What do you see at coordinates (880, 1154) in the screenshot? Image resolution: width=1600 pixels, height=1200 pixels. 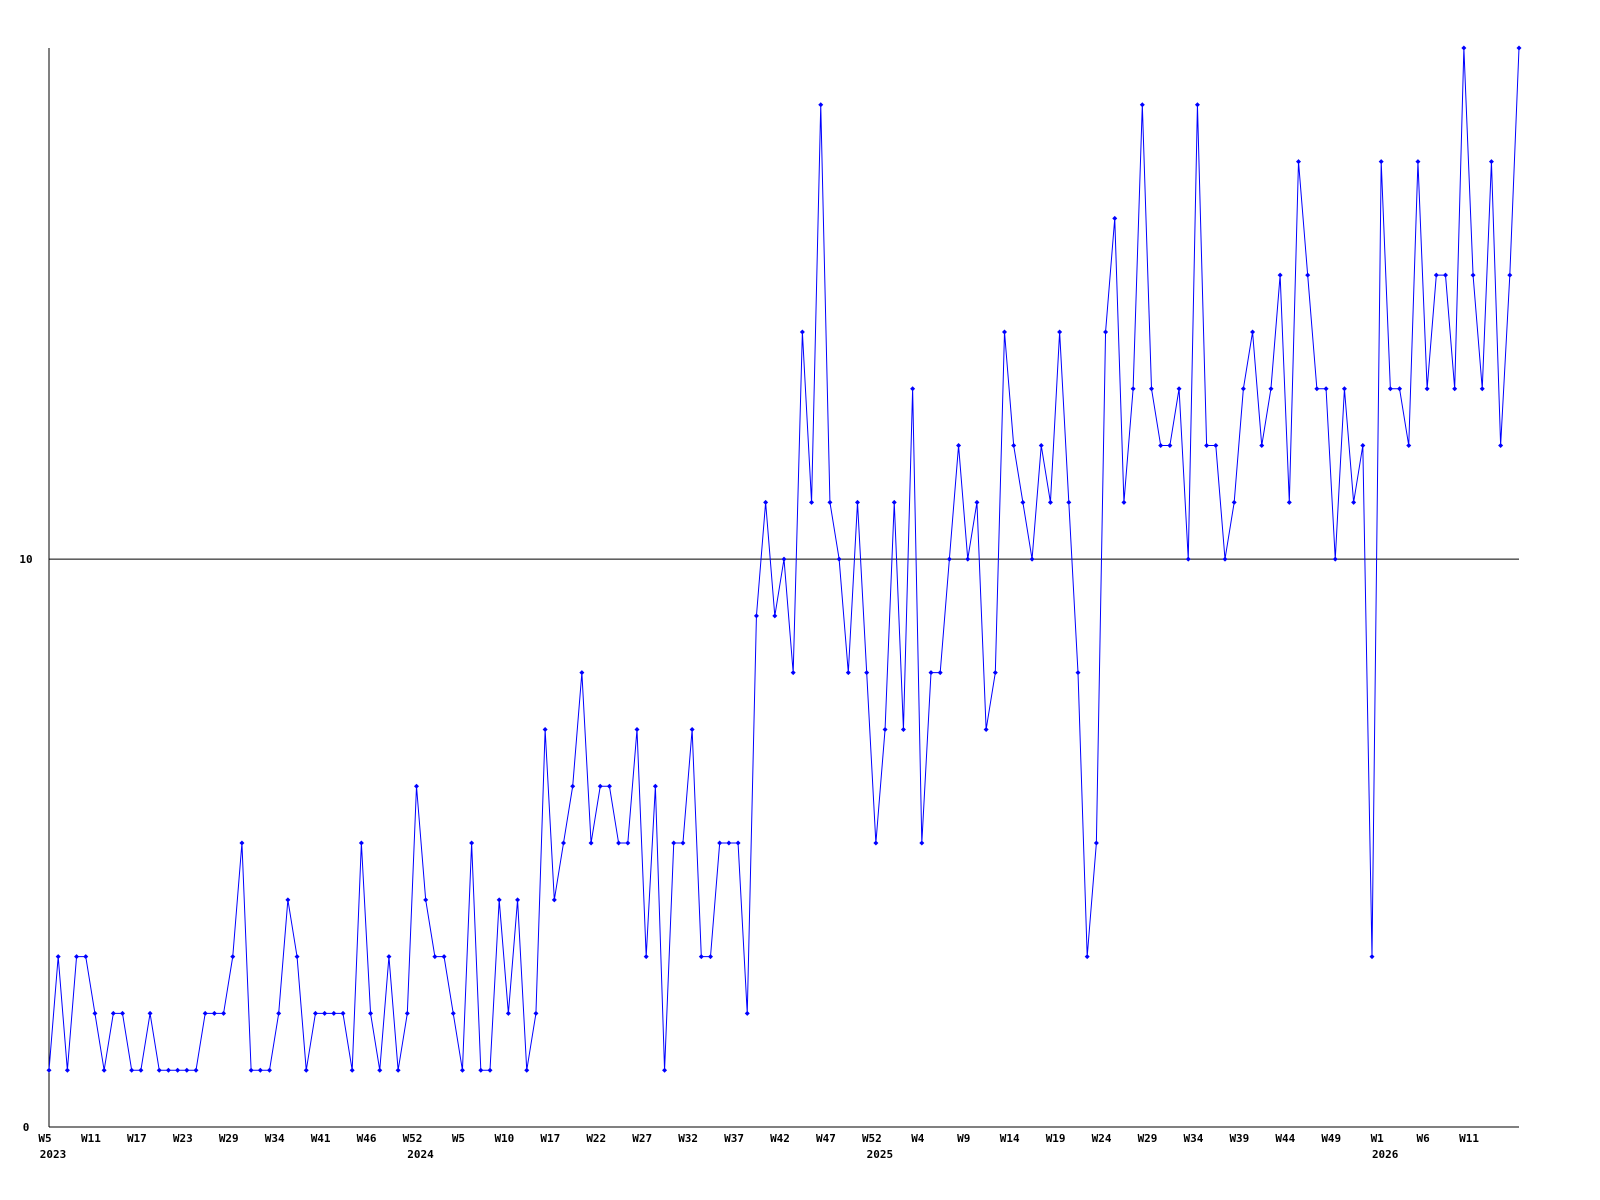 I see `x-year-label: 2025` at bounding box center [880, 1154].